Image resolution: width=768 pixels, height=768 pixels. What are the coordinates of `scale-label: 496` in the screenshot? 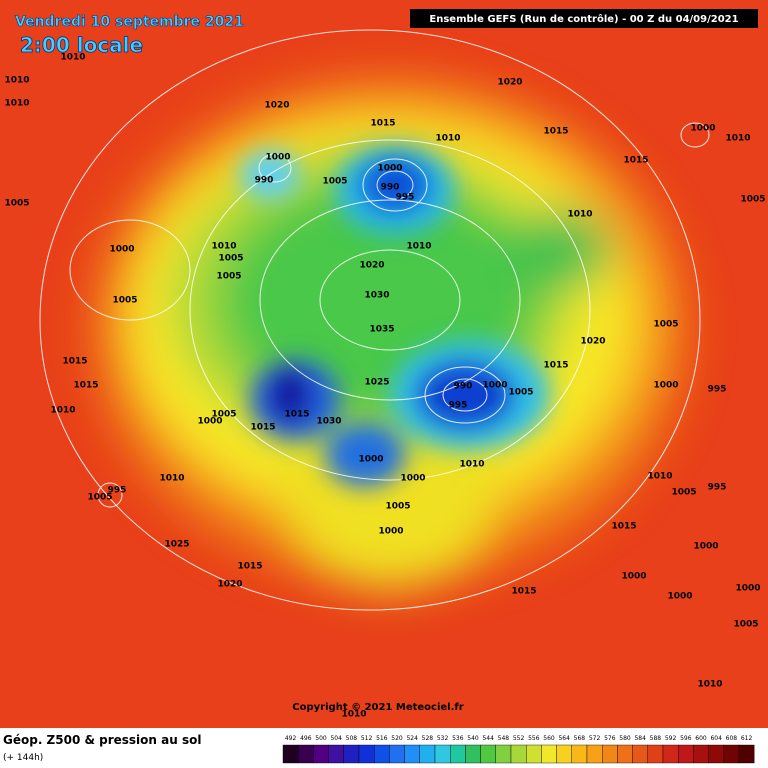 It's located at (306, 738).